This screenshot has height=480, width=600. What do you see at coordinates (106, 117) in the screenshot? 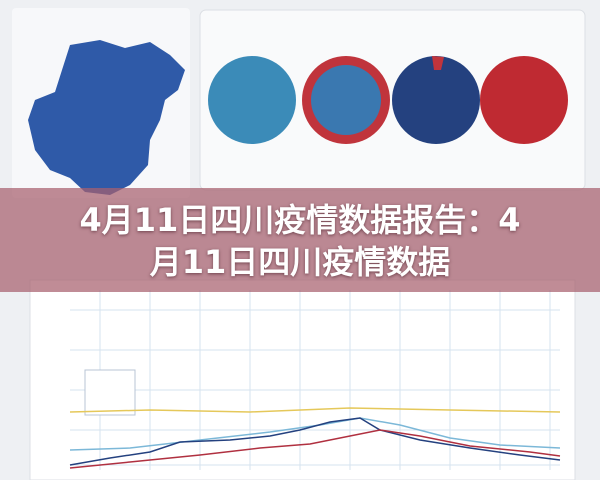
I see `map-shape` at bounding box center [106, 117].